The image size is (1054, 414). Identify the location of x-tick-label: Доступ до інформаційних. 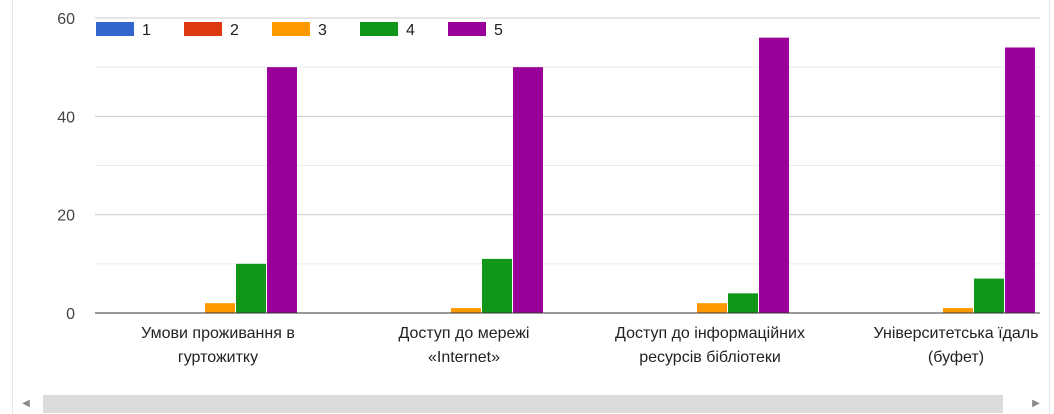
(710, 333).